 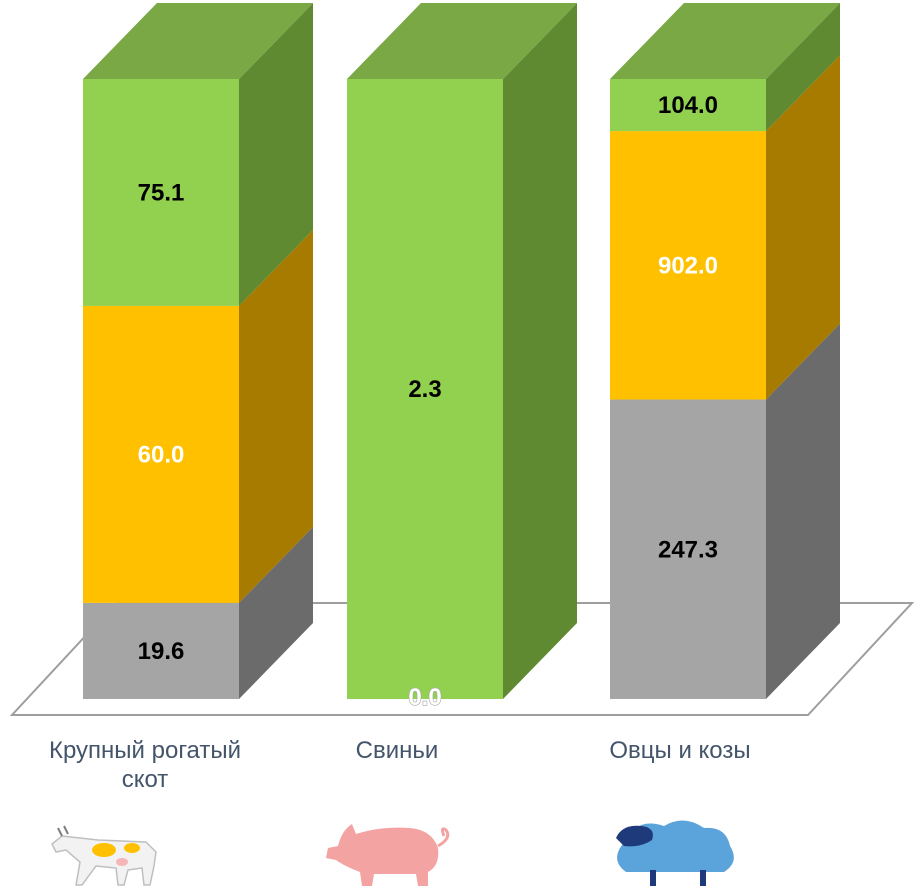 What do you see at coordinates (104, 855) in the screenshot?
I see `cow-icon` at bounding box center [104, 855].